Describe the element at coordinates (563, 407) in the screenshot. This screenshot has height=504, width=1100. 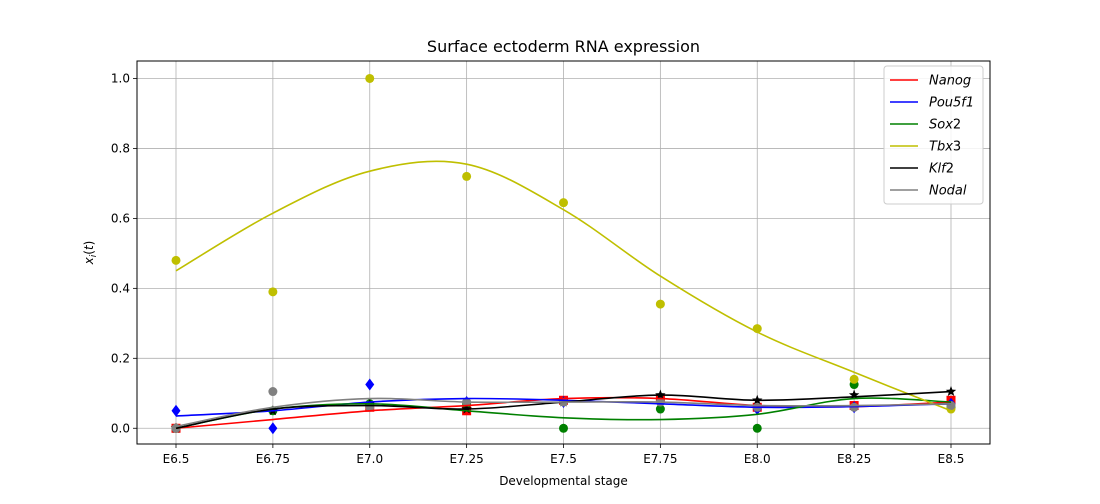
I see `series-pou5f1-line` at that location.